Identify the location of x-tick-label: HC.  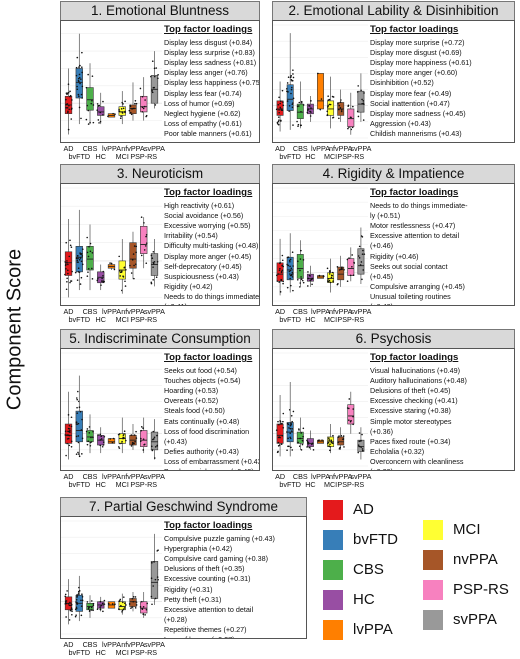
(100, 484).